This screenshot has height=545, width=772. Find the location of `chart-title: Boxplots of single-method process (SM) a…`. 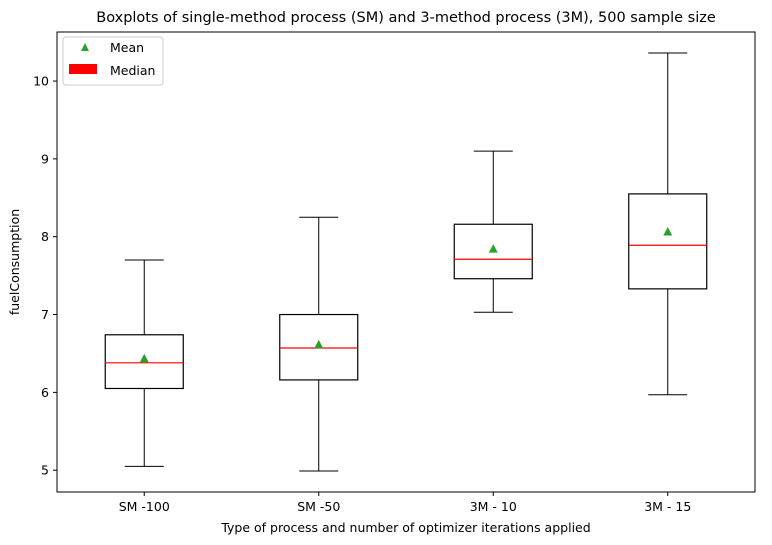

chart-title: Boxplots of single-method process (SM) a… is located at coordinates (406, 18).